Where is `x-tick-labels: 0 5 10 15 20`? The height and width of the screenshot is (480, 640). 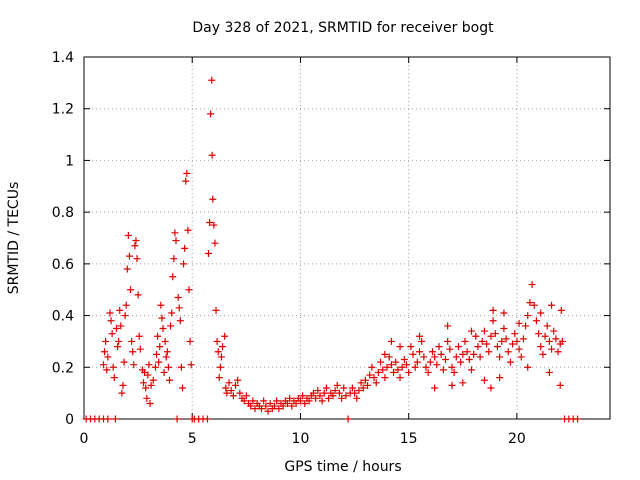 x-tick-labels: 0 5 10 15 20 is located at coordinates (303, 439).